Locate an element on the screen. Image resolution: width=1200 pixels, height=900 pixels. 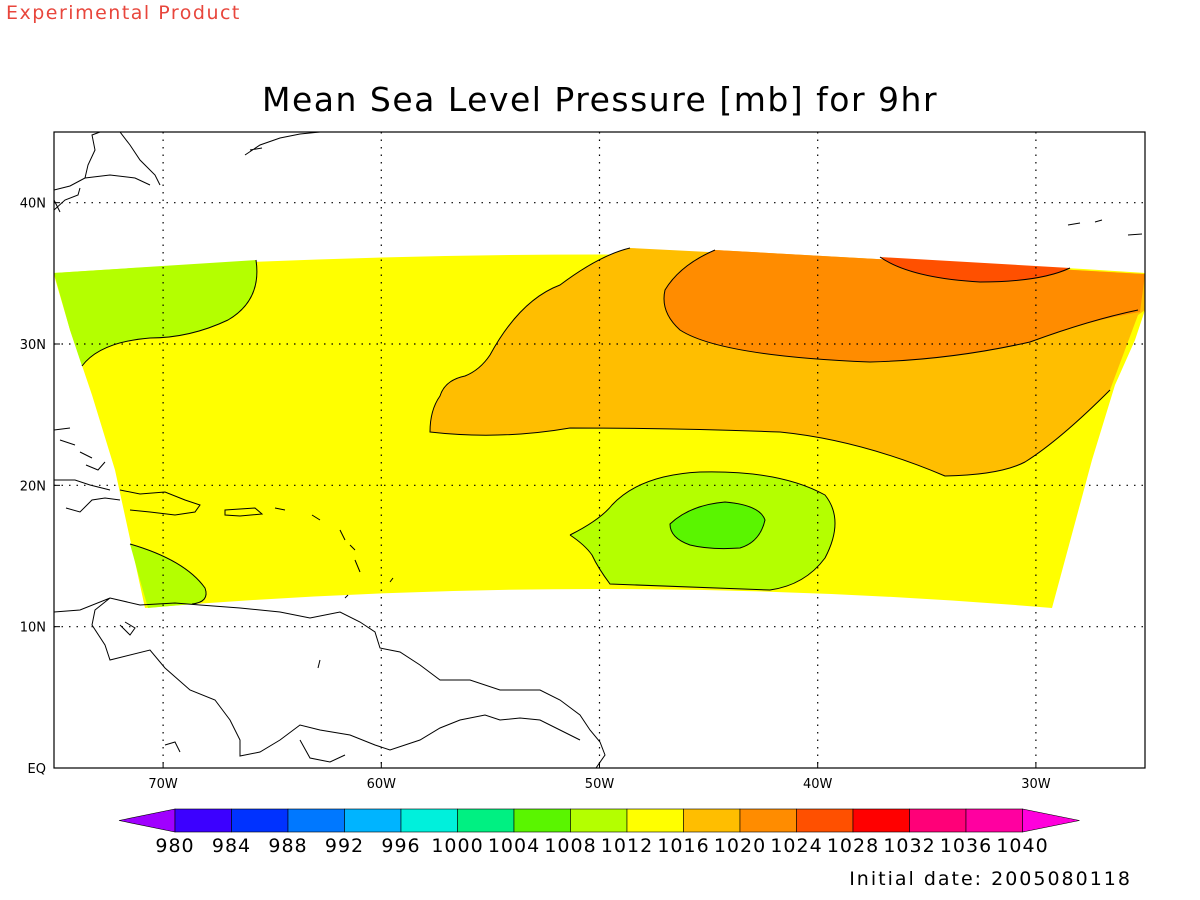
colorbar-label: 988 is located at coordinates (287, 846).